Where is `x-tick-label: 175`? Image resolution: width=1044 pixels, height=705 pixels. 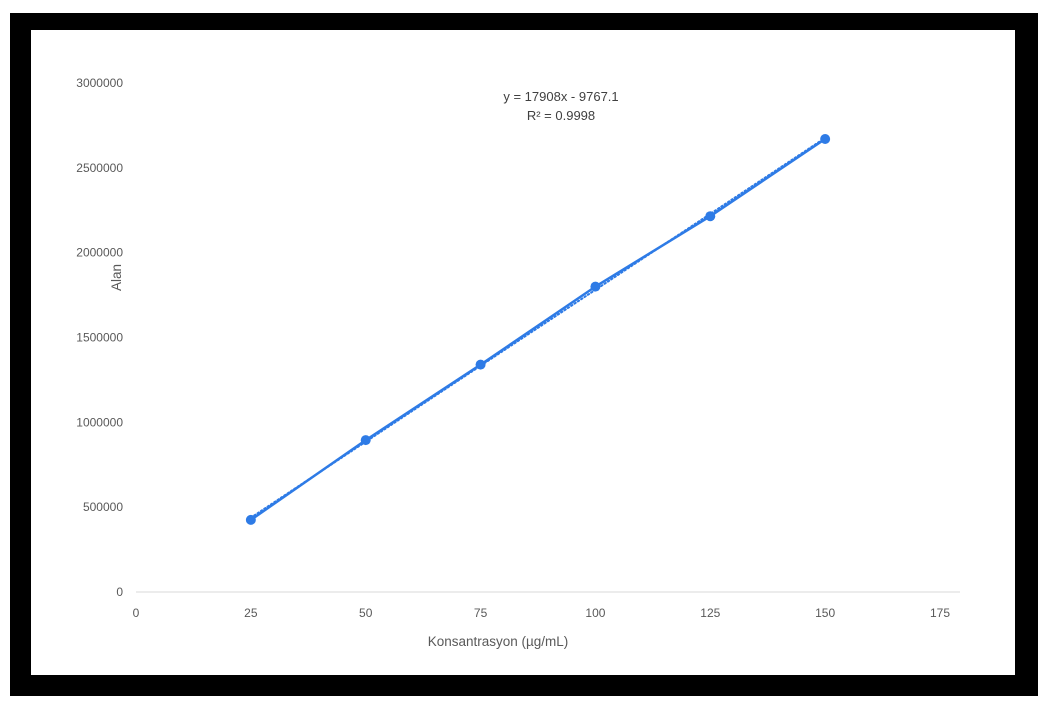 x-tick-label: 175 is located at coordinates (940, 613).